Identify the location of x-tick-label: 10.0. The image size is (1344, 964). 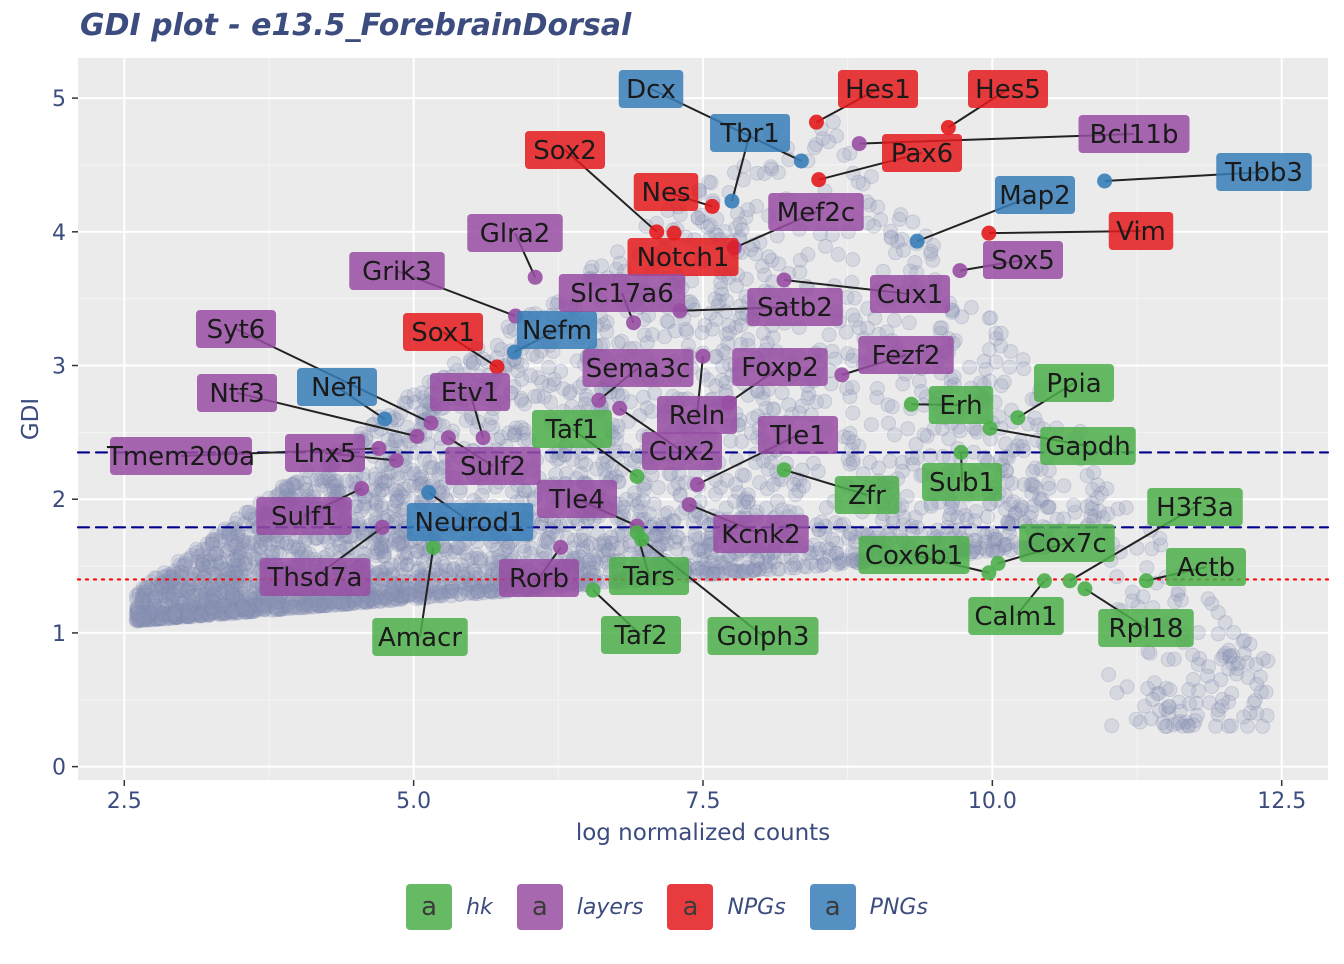
(992, 801).